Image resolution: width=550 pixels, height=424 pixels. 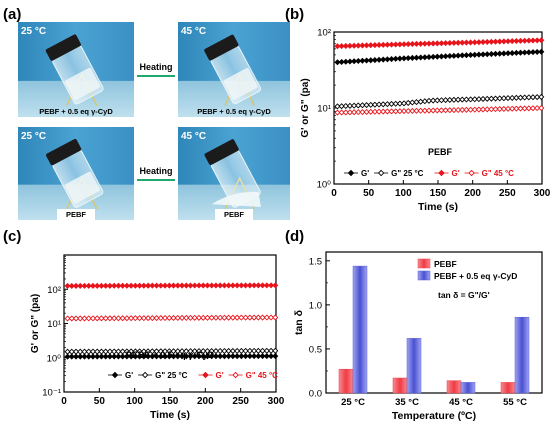 What do you see at coordinates (472, 193) in the screenshot?
I see `x-tick-label: 200` at bounding box center [472, 193].